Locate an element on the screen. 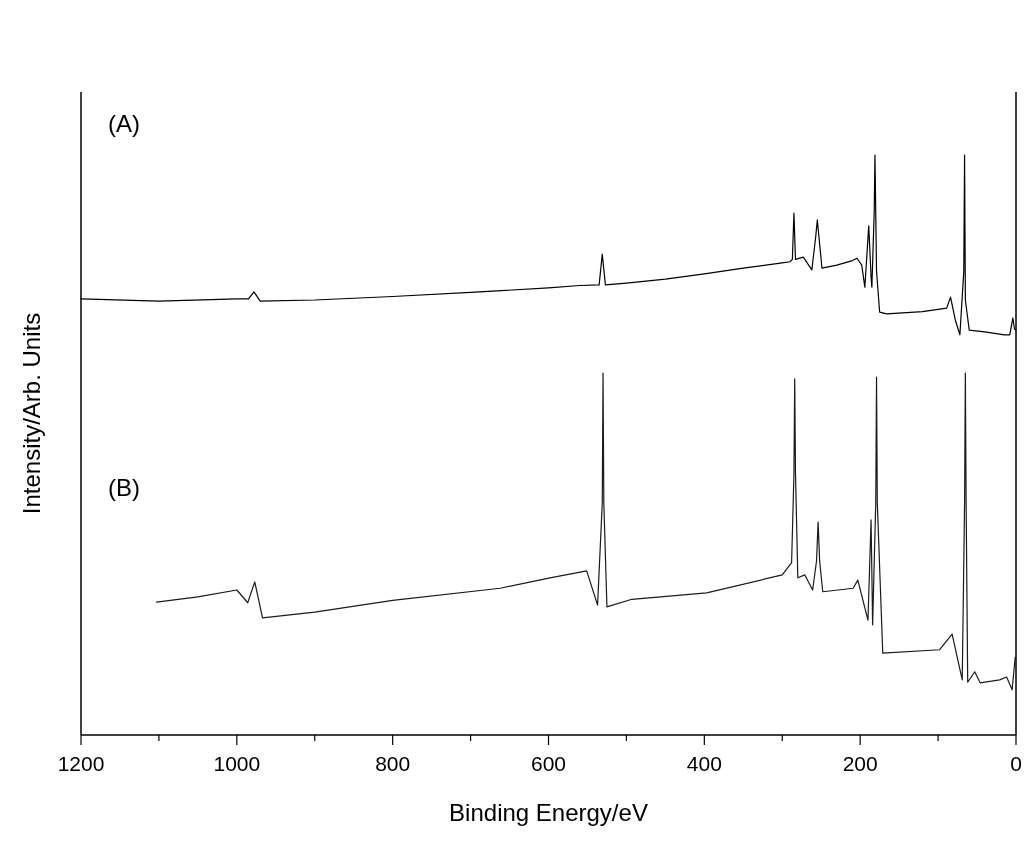 This screenshot has width=1026, height=842. y-axis-title: Intensity/Arb. Units is located at coordinates (31, 413).